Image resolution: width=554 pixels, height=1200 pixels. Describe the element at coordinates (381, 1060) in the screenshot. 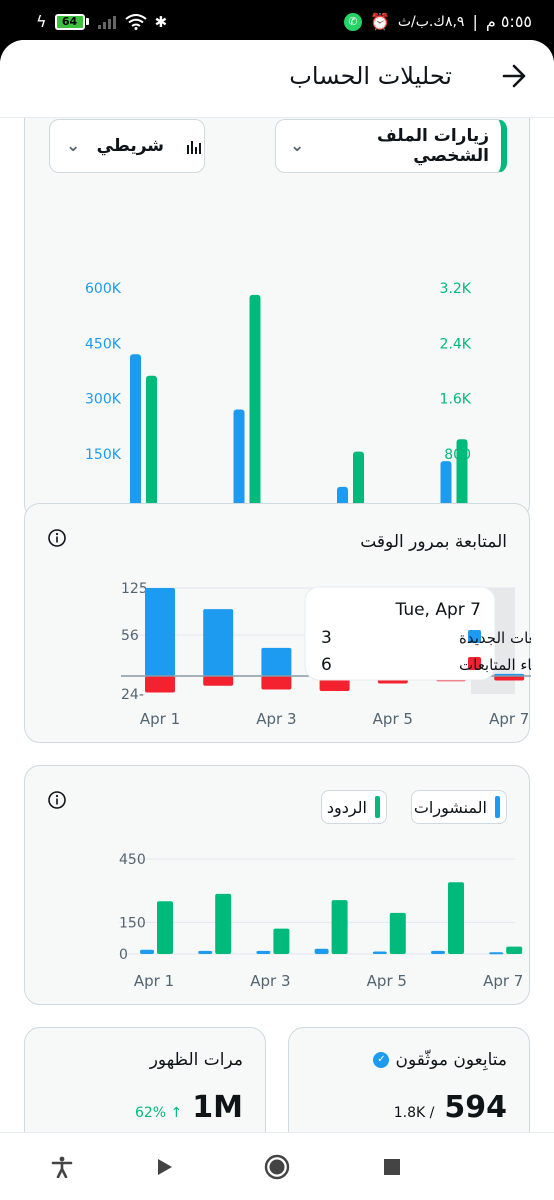

I see `verified-badge-icon: ✓` at that location.